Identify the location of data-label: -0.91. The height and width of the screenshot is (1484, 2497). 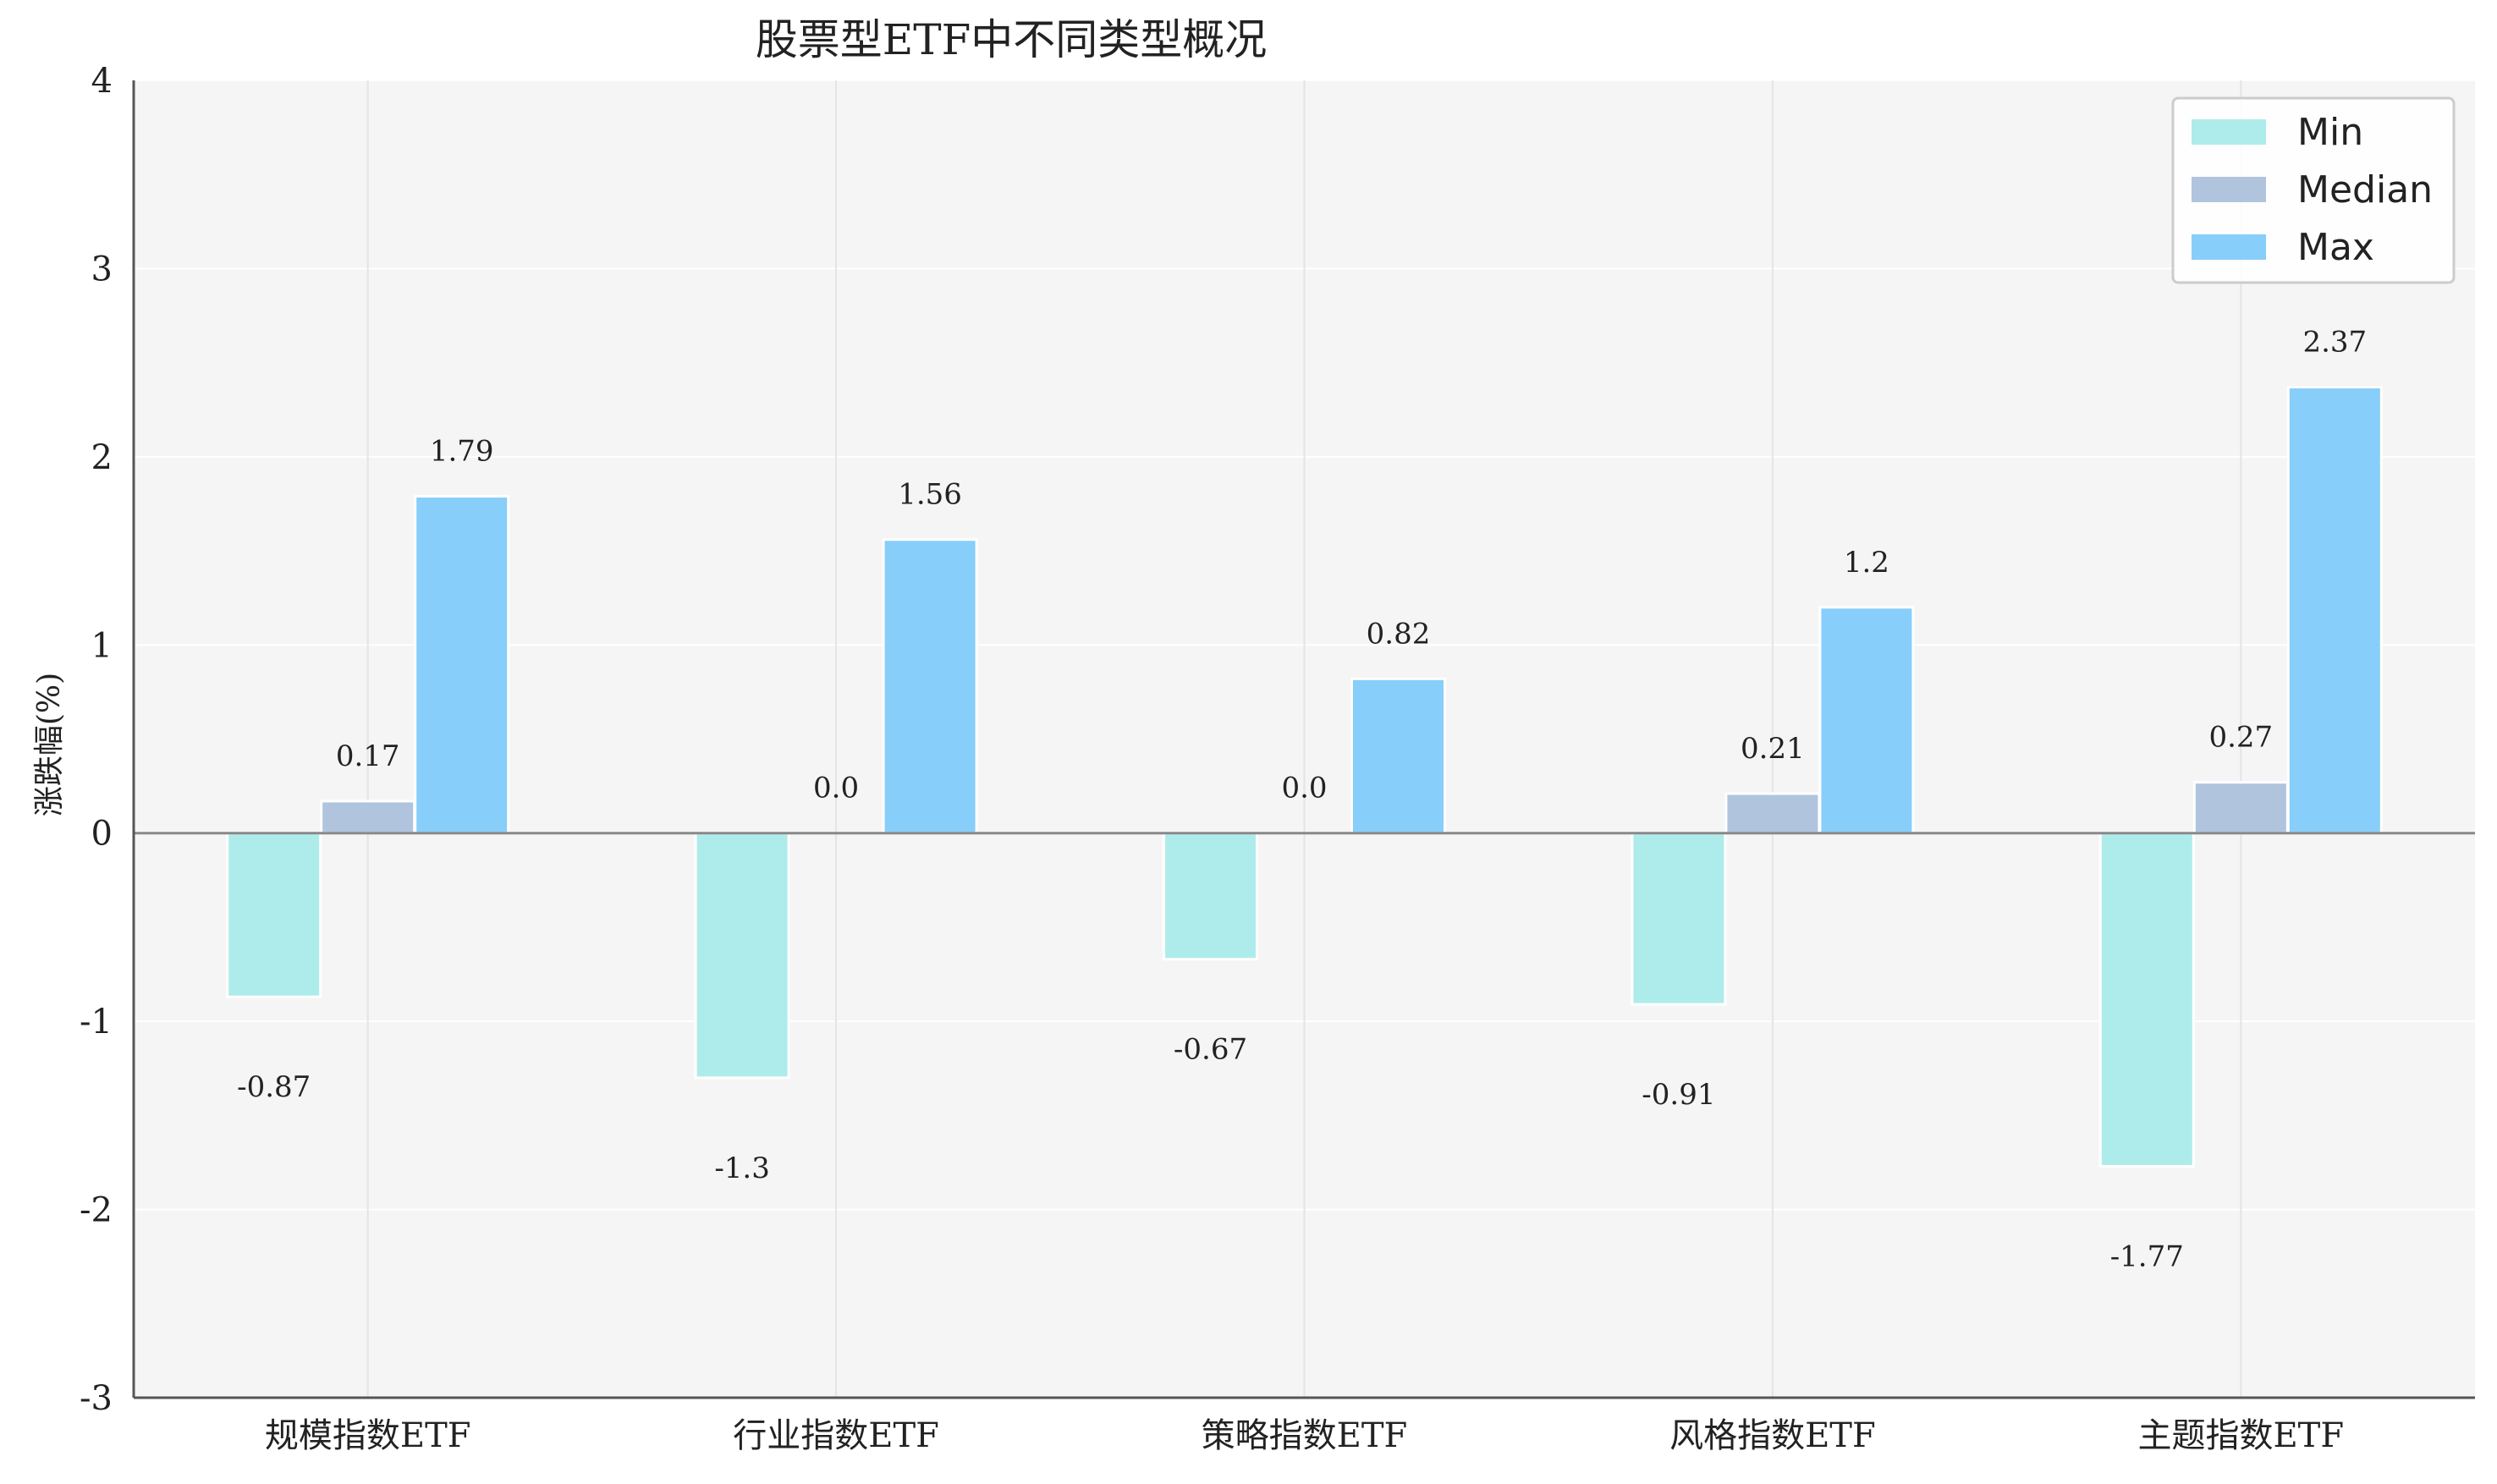
(1678, 1095).